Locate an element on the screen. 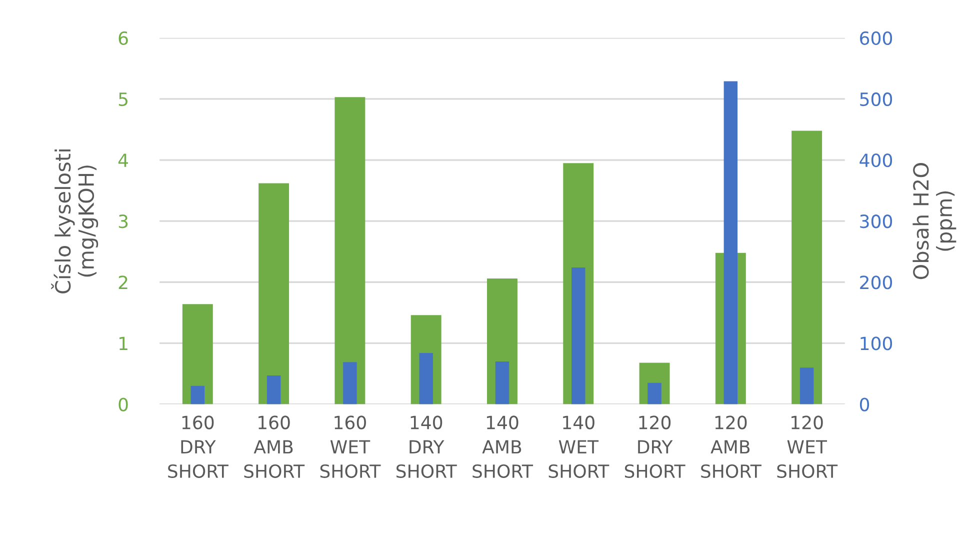 The width and height of the screenshot is (979, 534). y-tick-label: 0 is located at coordinates (123, 405).